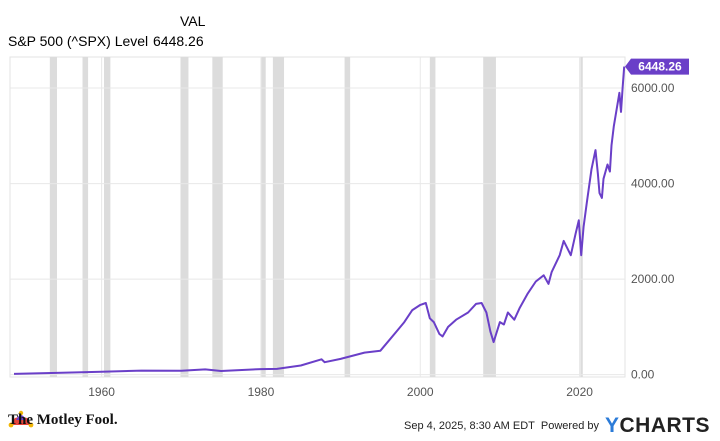  Describe the element at coordinates (21, 419) in the screenshot. I see `jester-hat-icon` at that location.